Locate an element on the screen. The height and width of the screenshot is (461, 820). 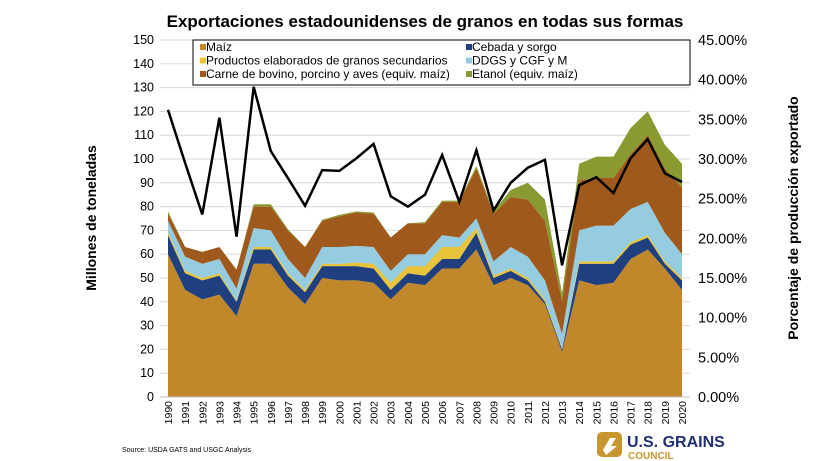
logo-subtext: COUNCIL is located at coordinates (651, 456).